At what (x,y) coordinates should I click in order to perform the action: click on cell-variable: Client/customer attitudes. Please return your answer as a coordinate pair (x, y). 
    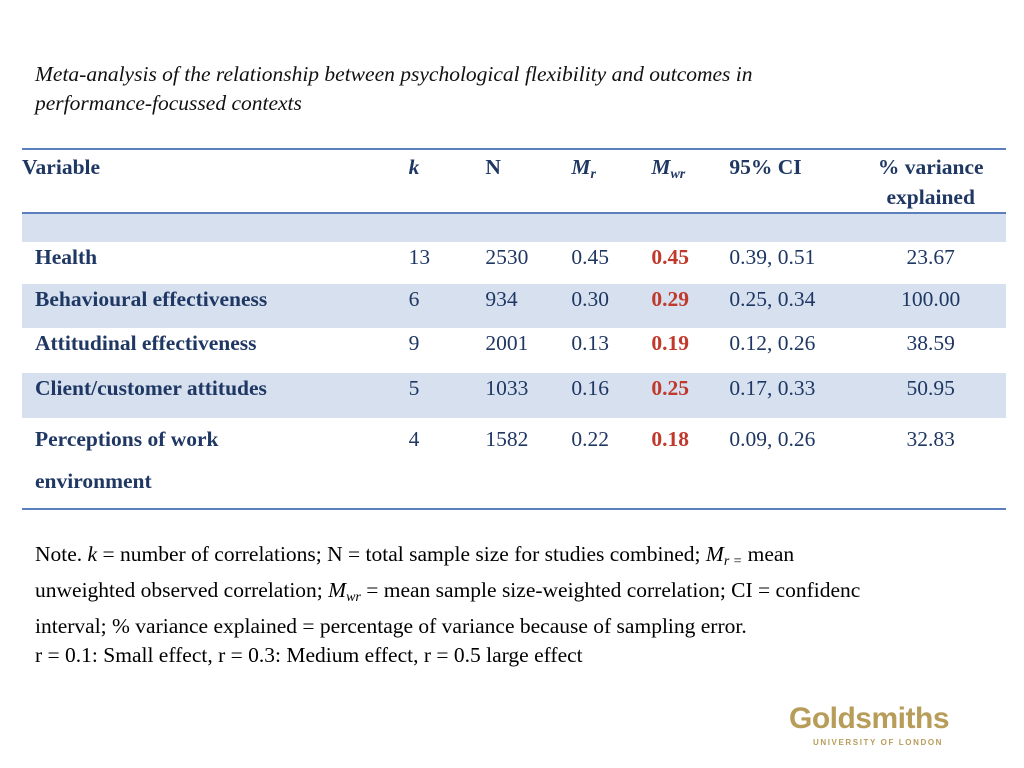
    Looking at the image, I should click on (215, 395).